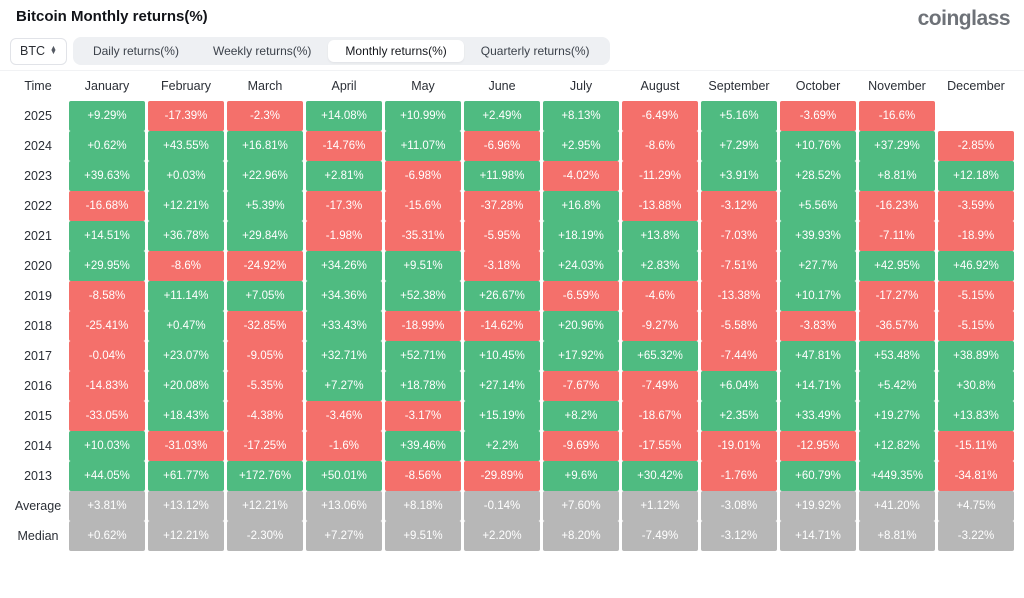  Describe the element at coordinates (107, 176) in the screenshot. I see `return-cell: +39.63%` at that location.